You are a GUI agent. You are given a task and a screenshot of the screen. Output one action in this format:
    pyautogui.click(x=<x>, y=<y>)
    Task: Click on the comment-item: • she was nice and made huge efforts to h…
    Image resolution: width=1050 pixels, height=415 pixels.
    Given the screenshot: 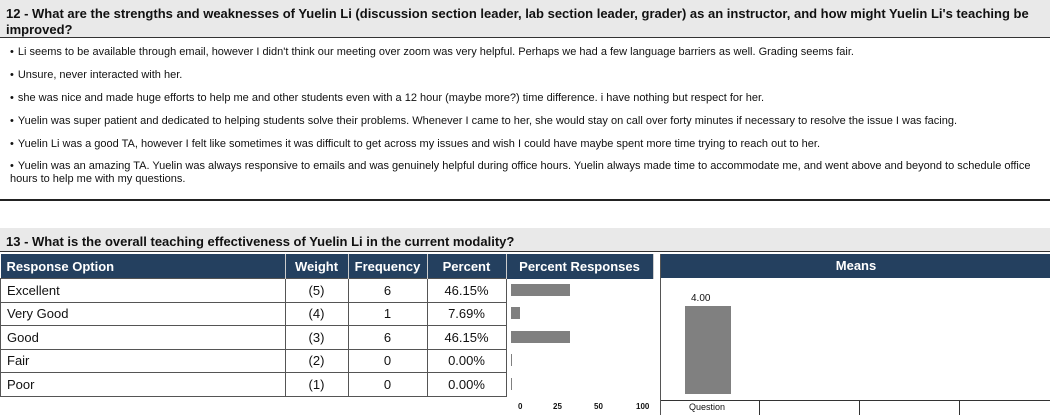 What is the action you would take?
    pyautogui.click(x=525, y=98)
    